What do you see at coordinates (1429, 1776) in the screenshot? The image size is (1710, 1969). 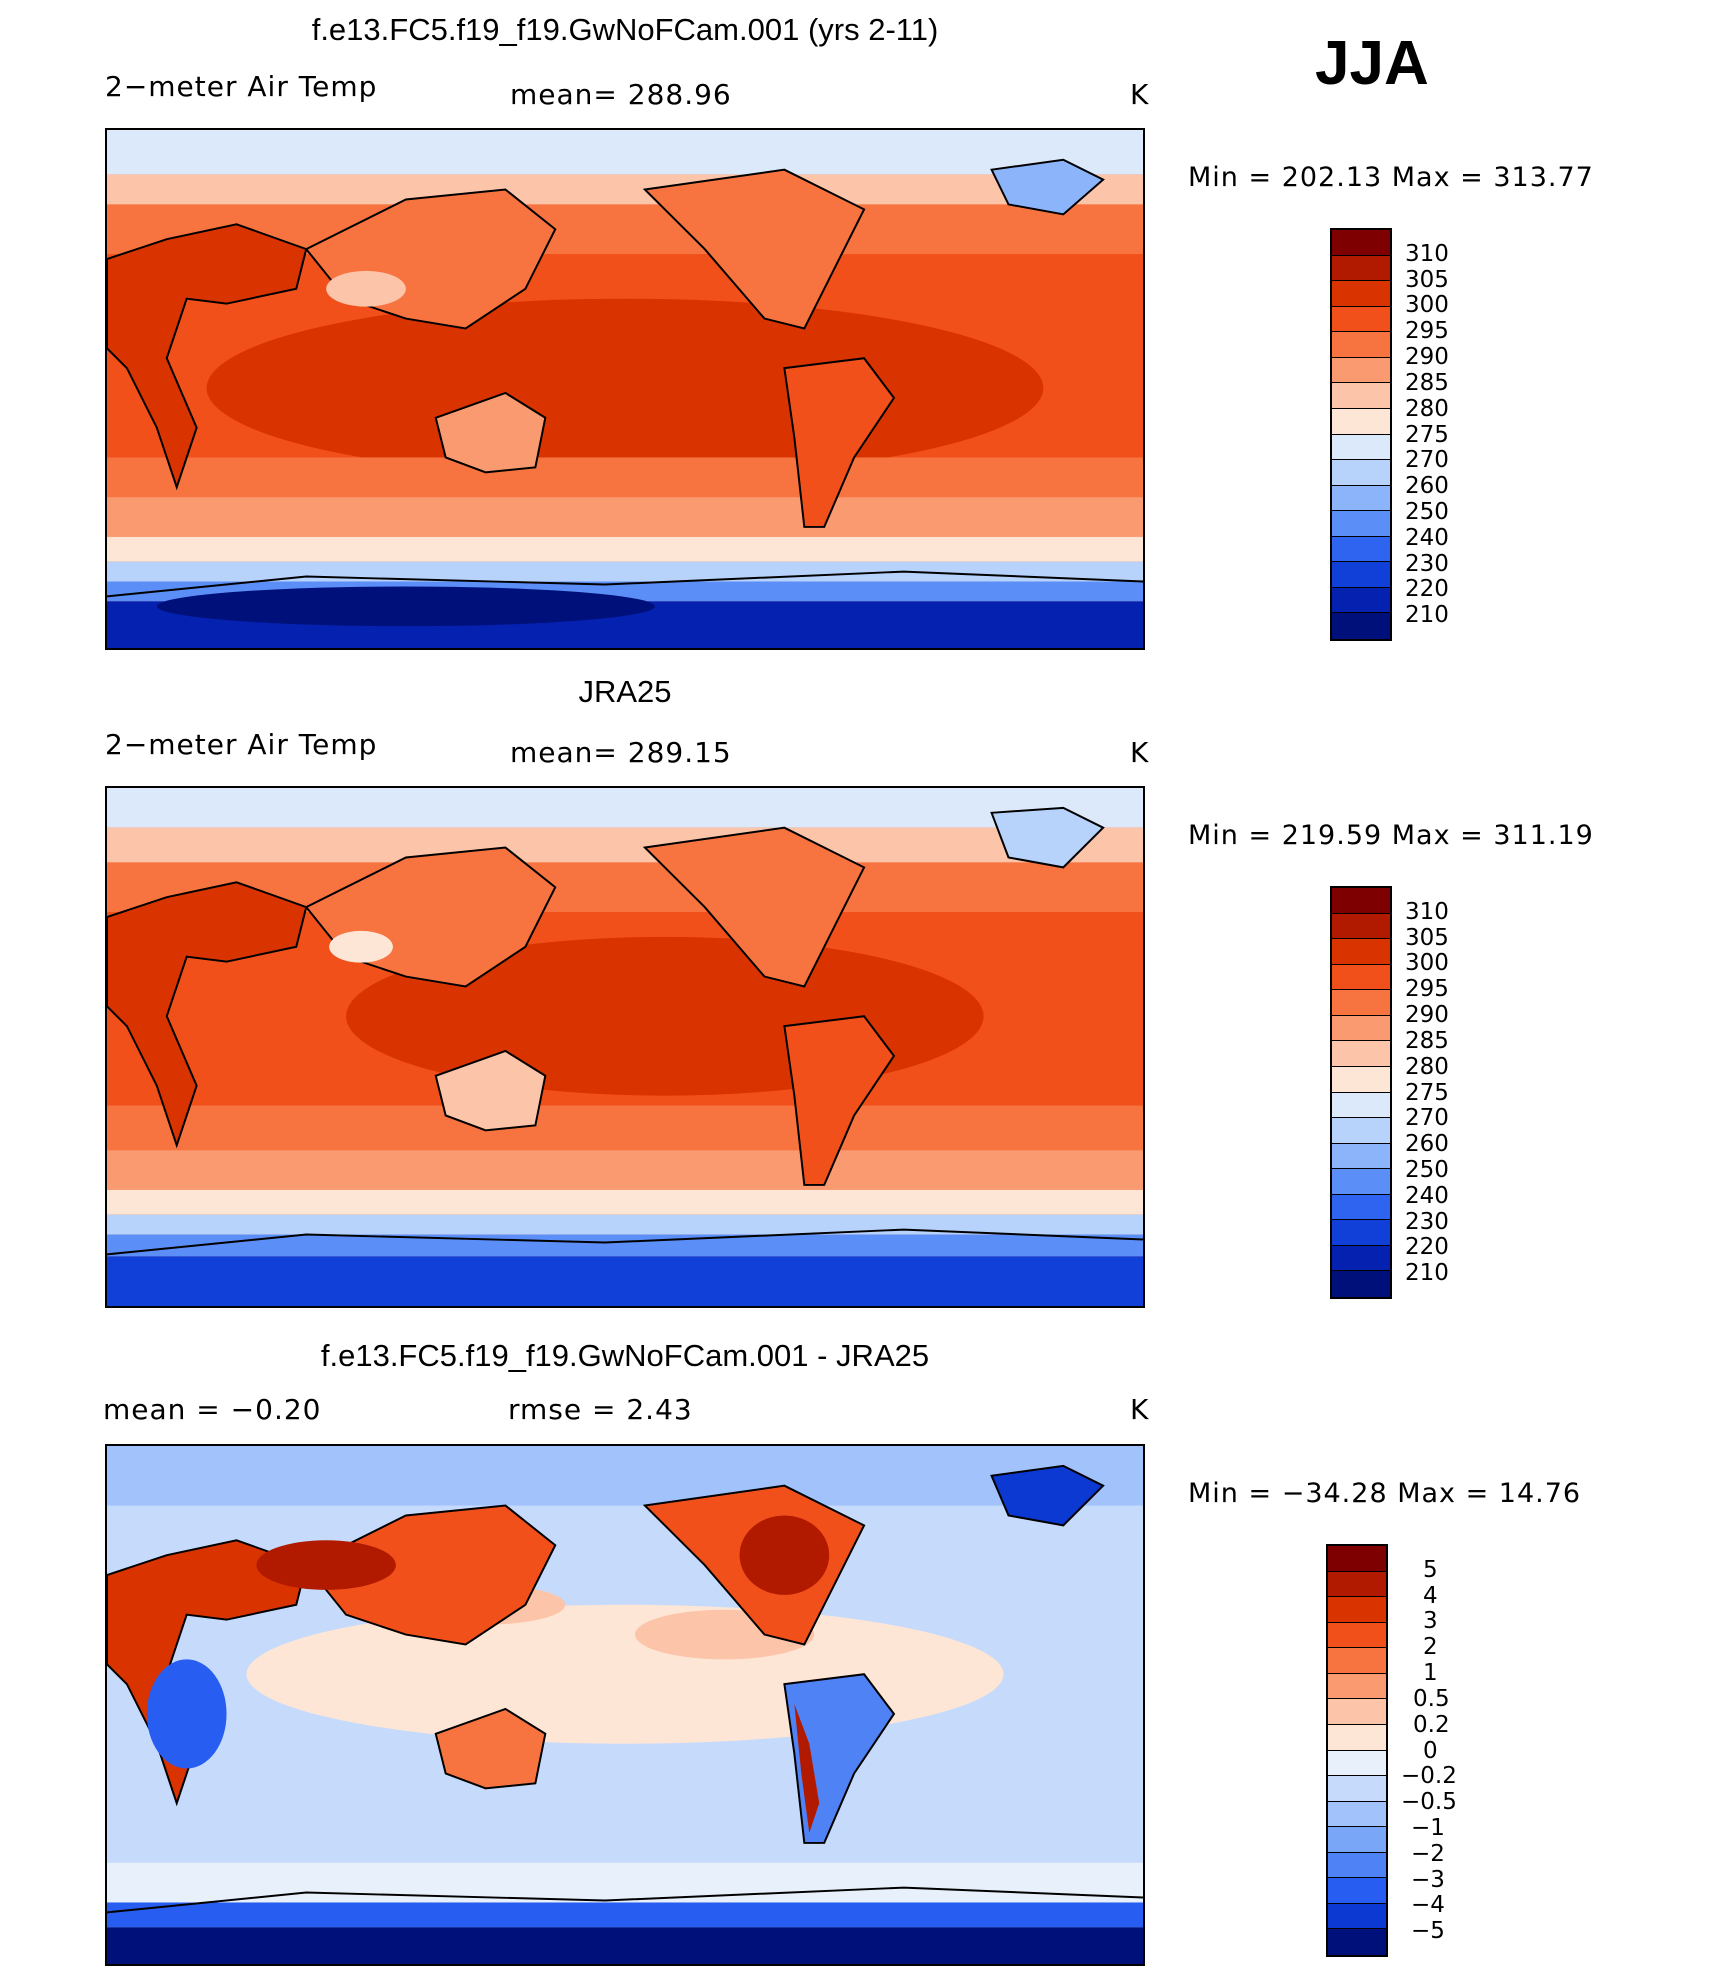 I see `panel3-cbar-label: −0.2` at bounding box center [1429, 1776].